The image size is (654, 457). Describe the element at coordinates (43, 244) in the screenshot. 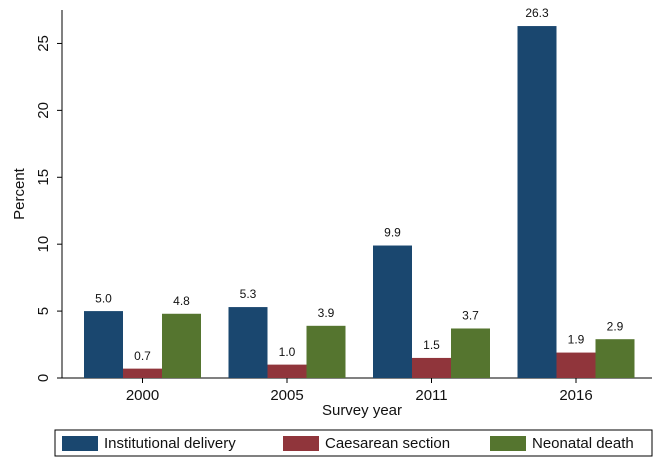

I see `y-tick-label: 10` at that location.